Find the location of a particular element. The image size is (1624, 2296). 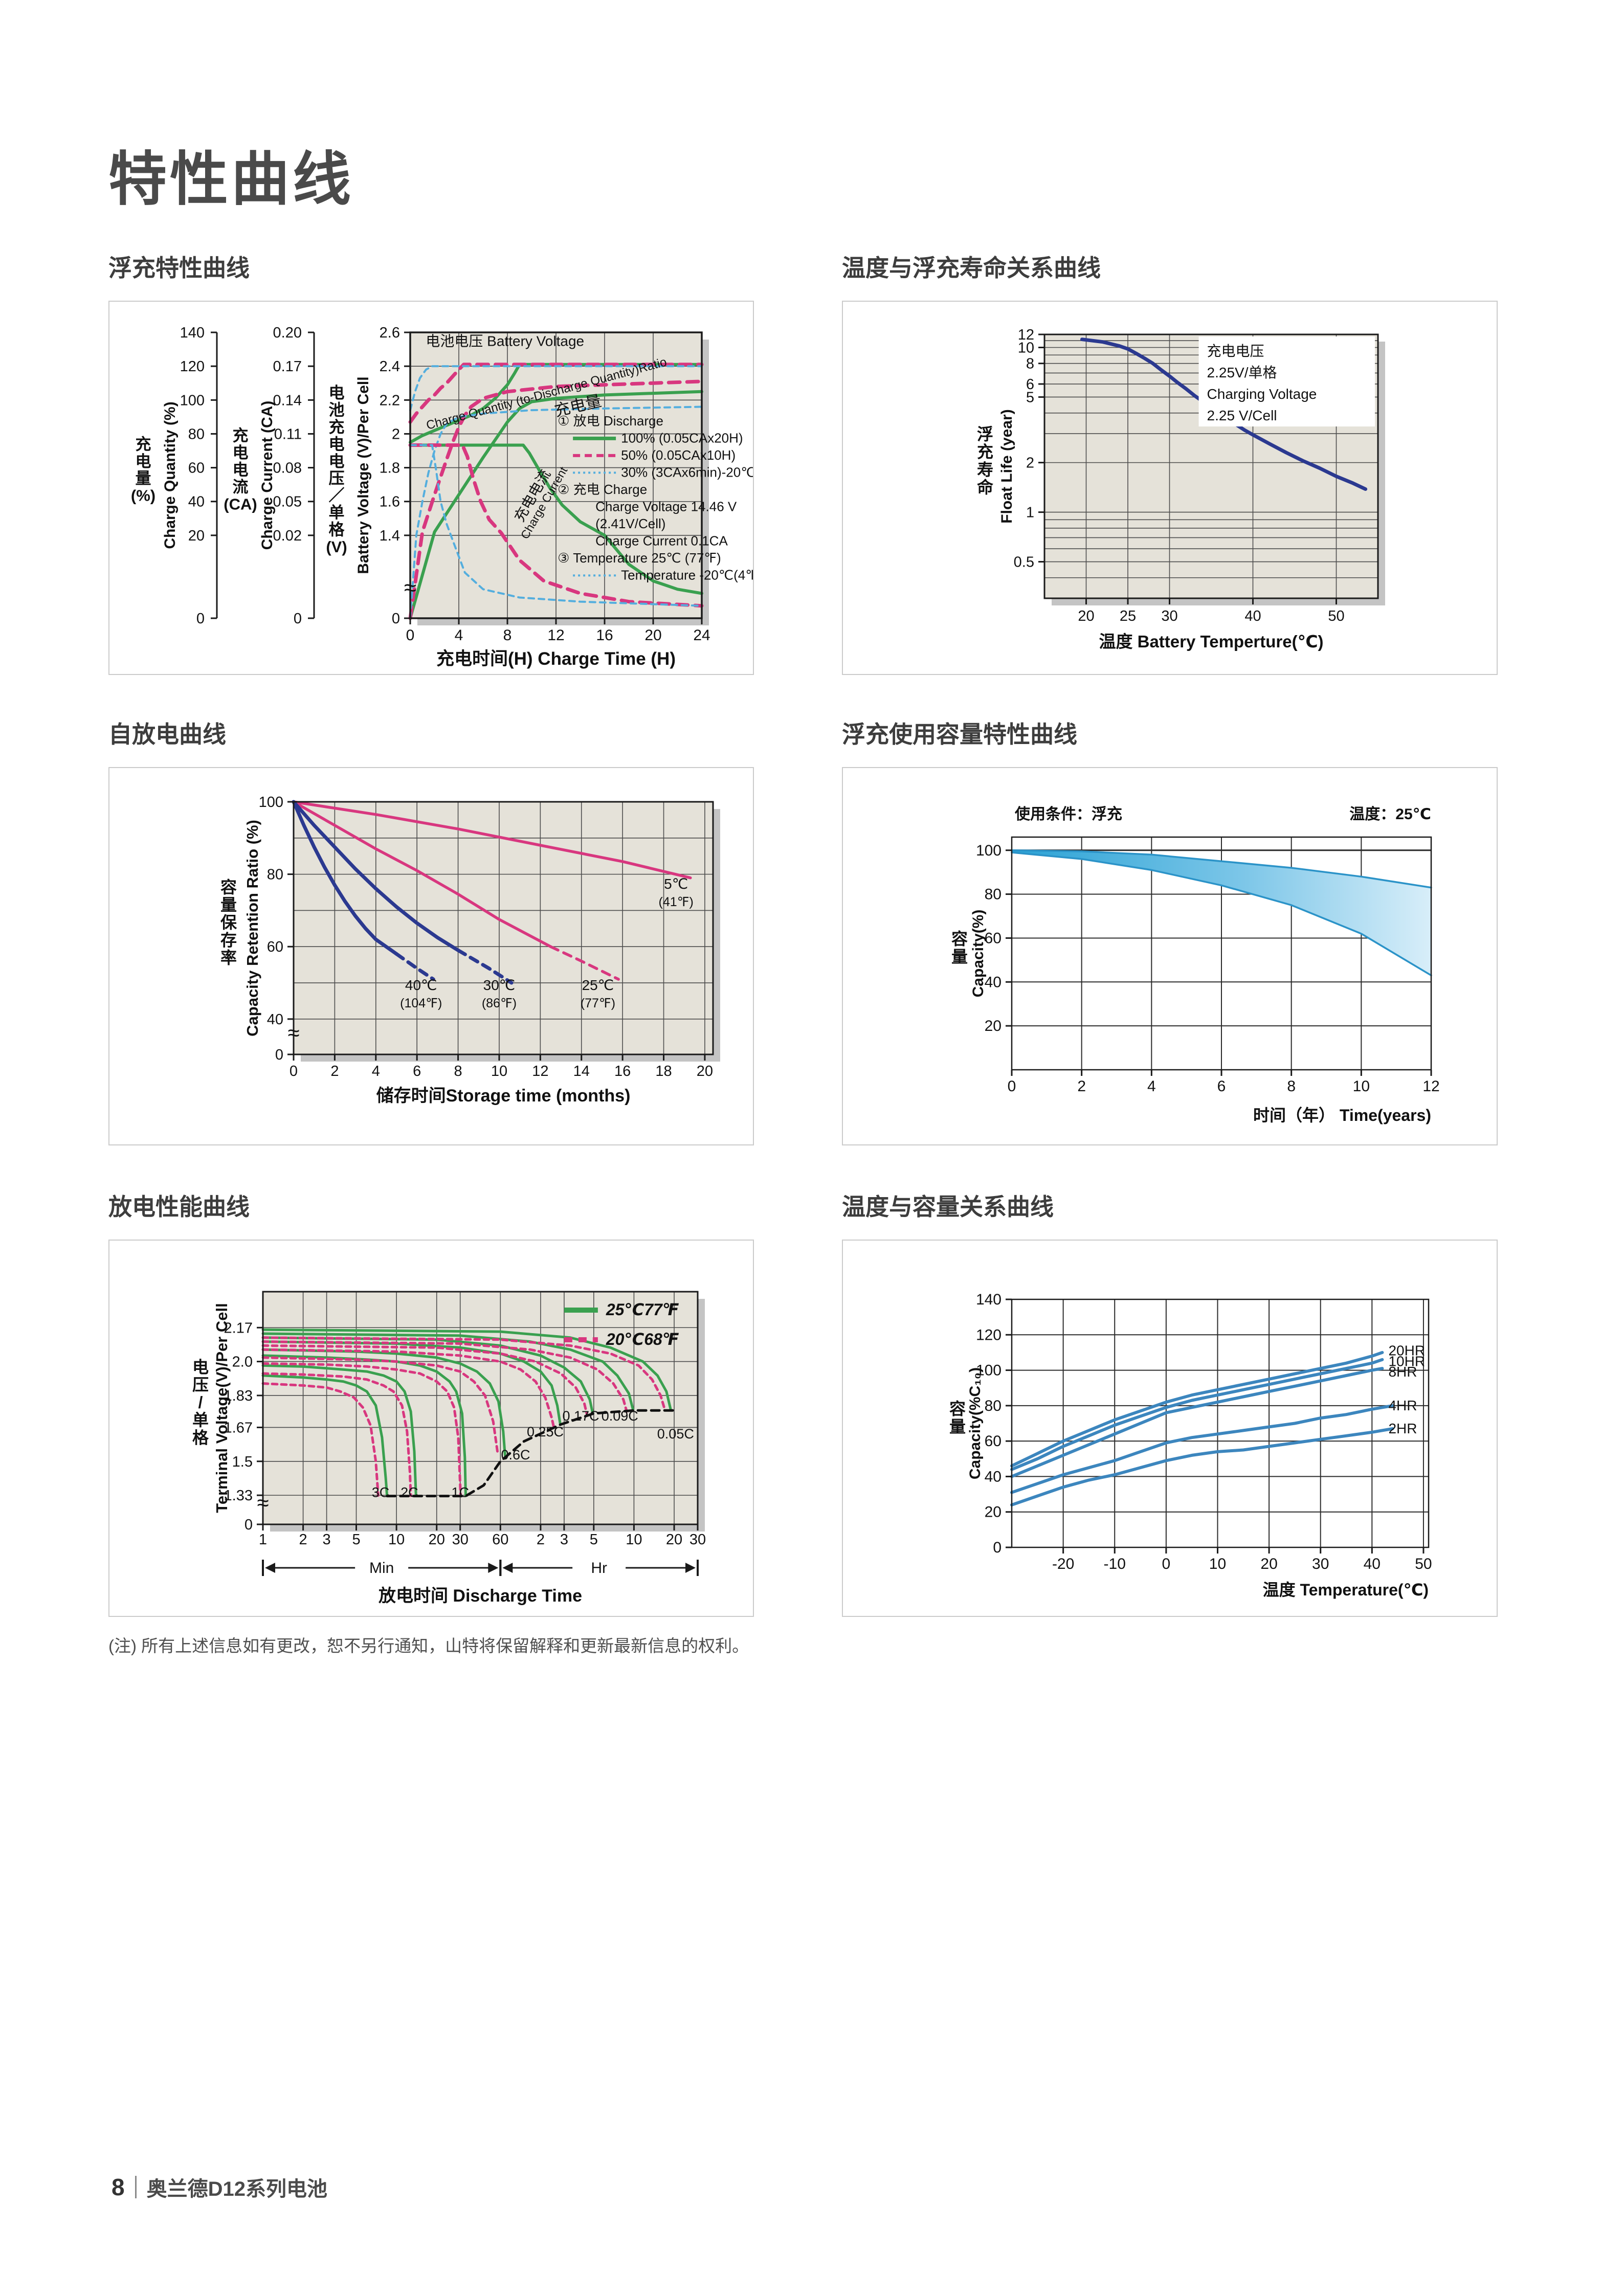

svg-text: 2C is located at coordinates (409, 1493).